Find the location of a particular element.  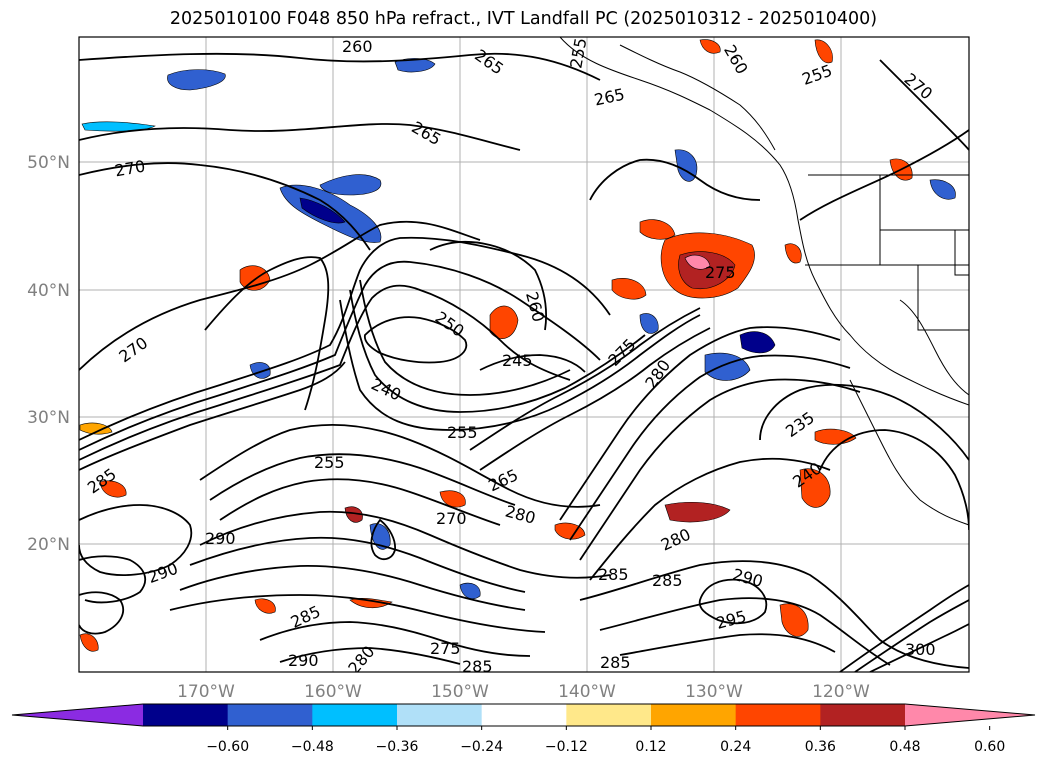

colorbar-tick-label: −0.12 is located at coordinates (566, 747).